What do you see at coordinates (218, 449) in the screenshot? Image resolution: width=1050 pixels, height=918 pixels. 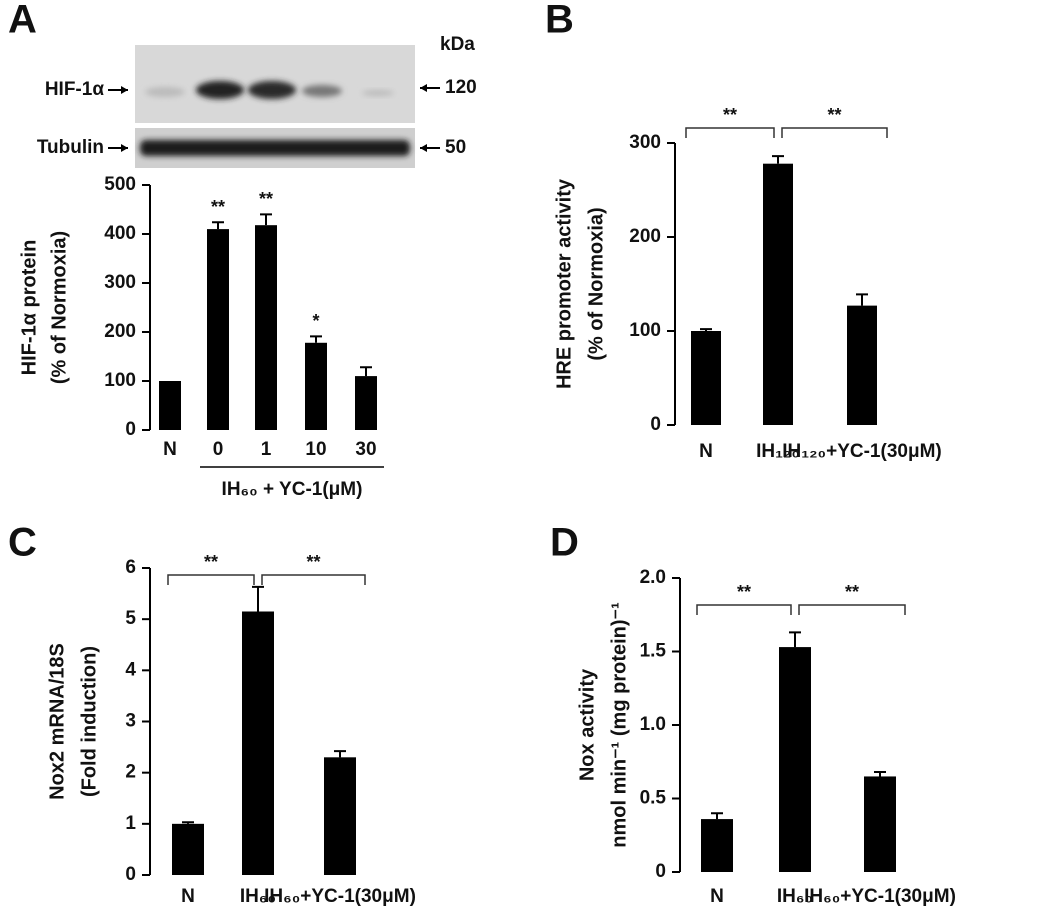 I see `x-tick-label: 0` at bounding box center [218, 449].